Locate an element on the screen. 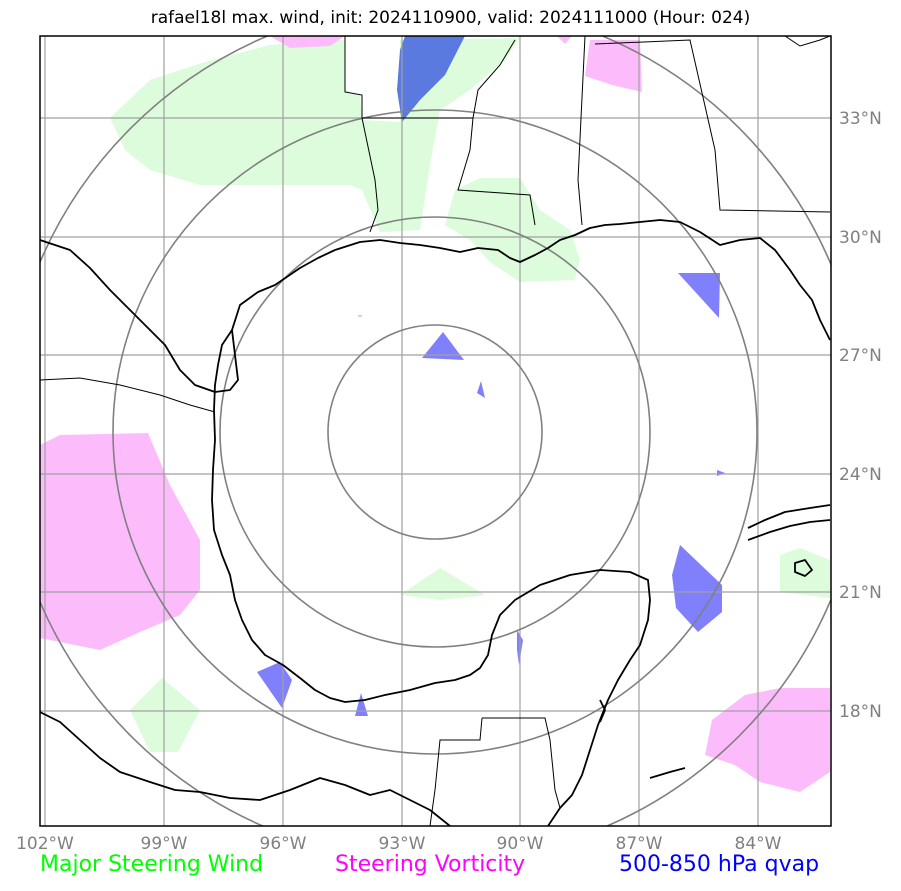 The width and height of the screenshot is (901, 891). lon-label-102: 102°W is located at coordinates (45, 844).